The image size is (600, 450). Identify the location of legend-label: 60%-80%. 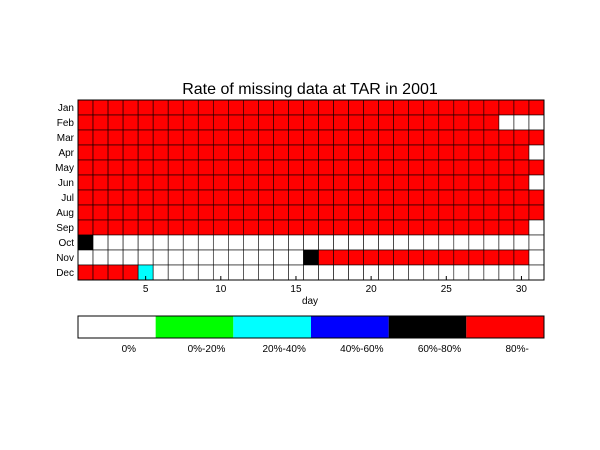
(439, 349).